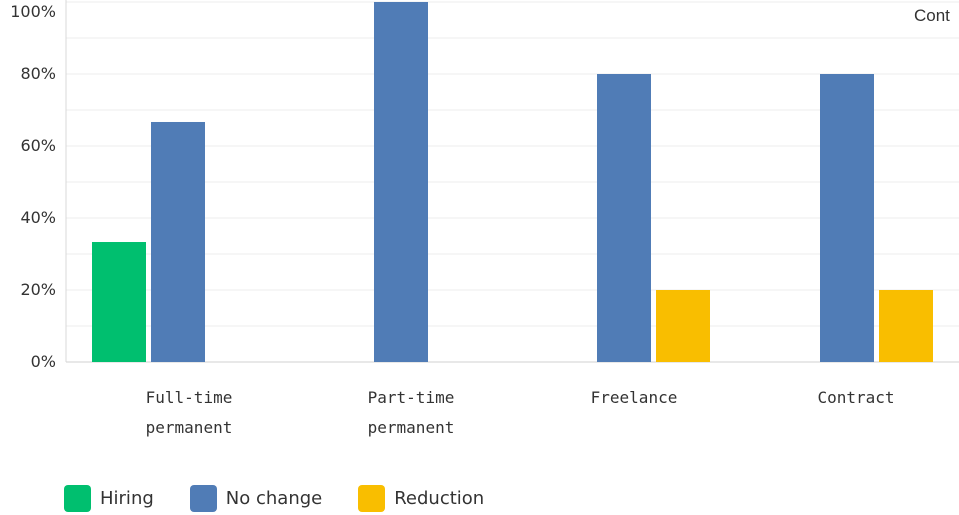 This screenshot has width=959, height=515. I want to click on legend-label: Hiring, so click(127, 498).